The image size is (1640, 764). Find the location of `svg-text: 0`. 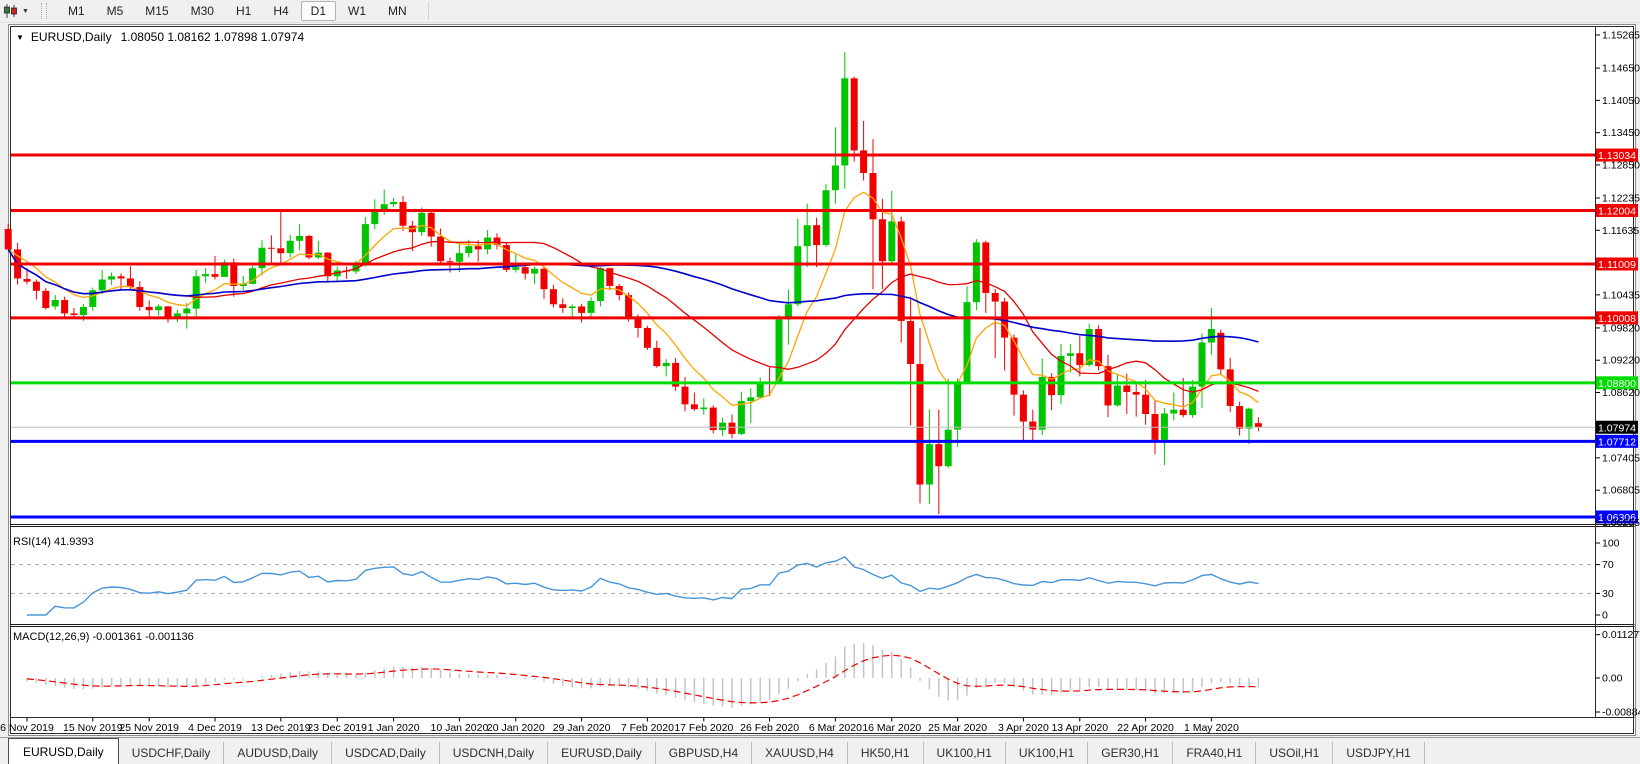

svg-text: 0 is located at coordinates (1605, 616).